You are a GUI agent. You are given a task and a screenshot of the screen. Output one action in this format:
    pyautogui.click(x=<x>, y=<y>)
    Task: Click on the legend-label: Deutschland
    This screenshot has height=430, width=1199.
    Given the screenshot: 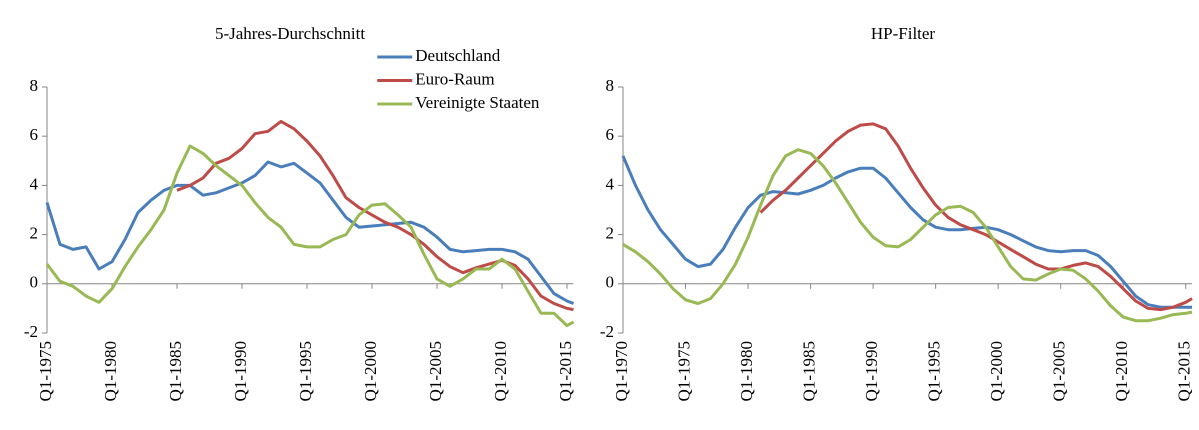 What is the action you would take?
    pyautogui.click(x=457, y=55)
    